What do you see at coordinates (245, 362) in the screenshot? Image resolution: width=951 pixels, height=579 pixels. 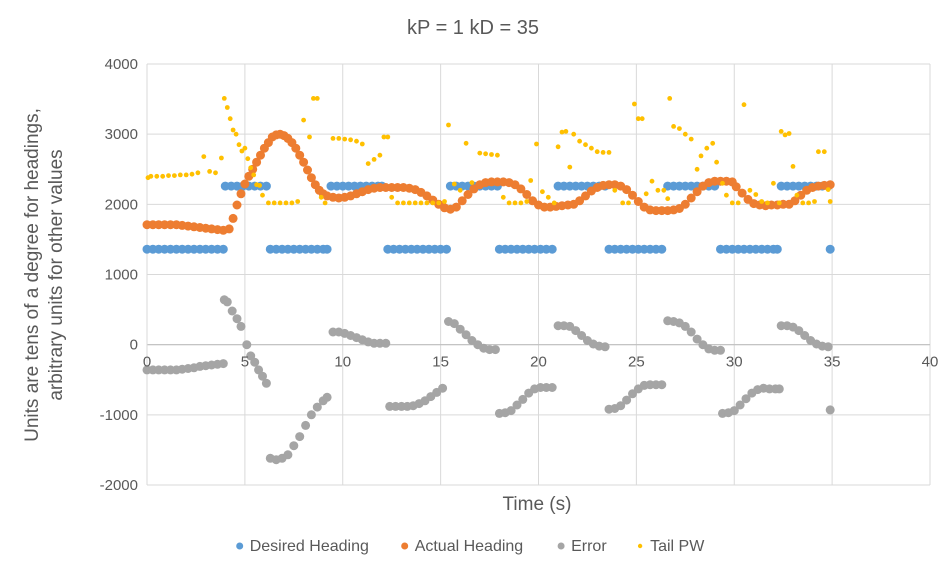 I see `x-tick-label: 5` at bounding box center [245, 362].